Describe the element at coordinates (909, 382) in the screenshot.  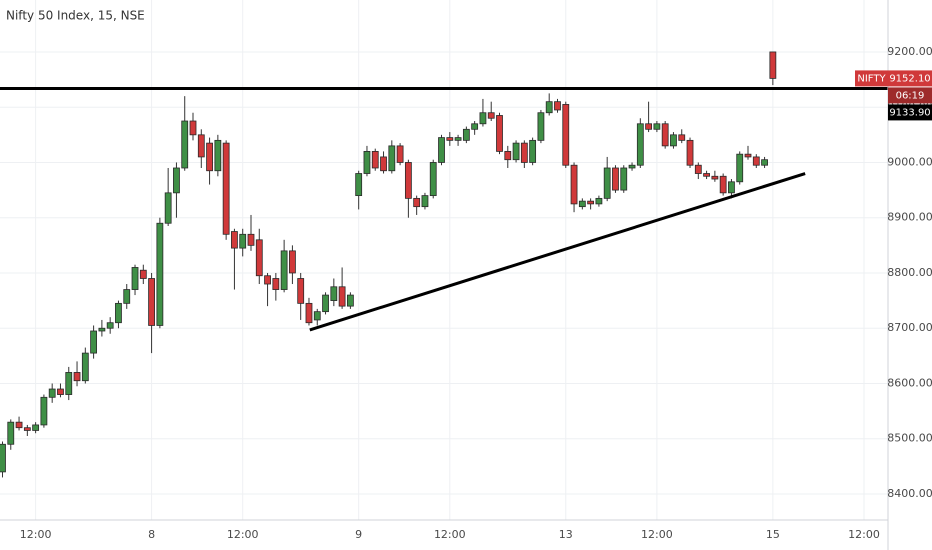
I see `y-tick-label: 8600.00` at that location.